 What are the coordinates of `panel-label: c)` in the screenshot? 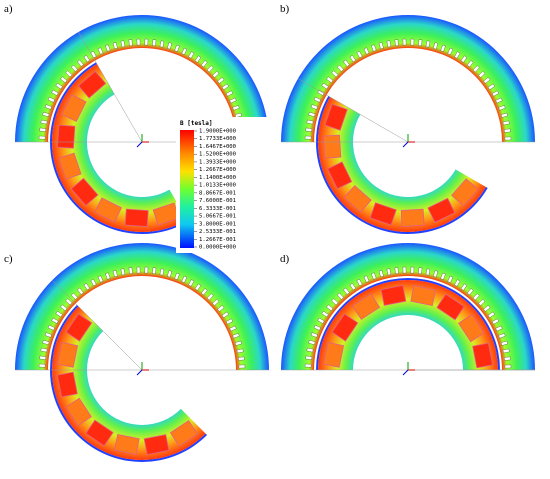 It's located at (8, 259).